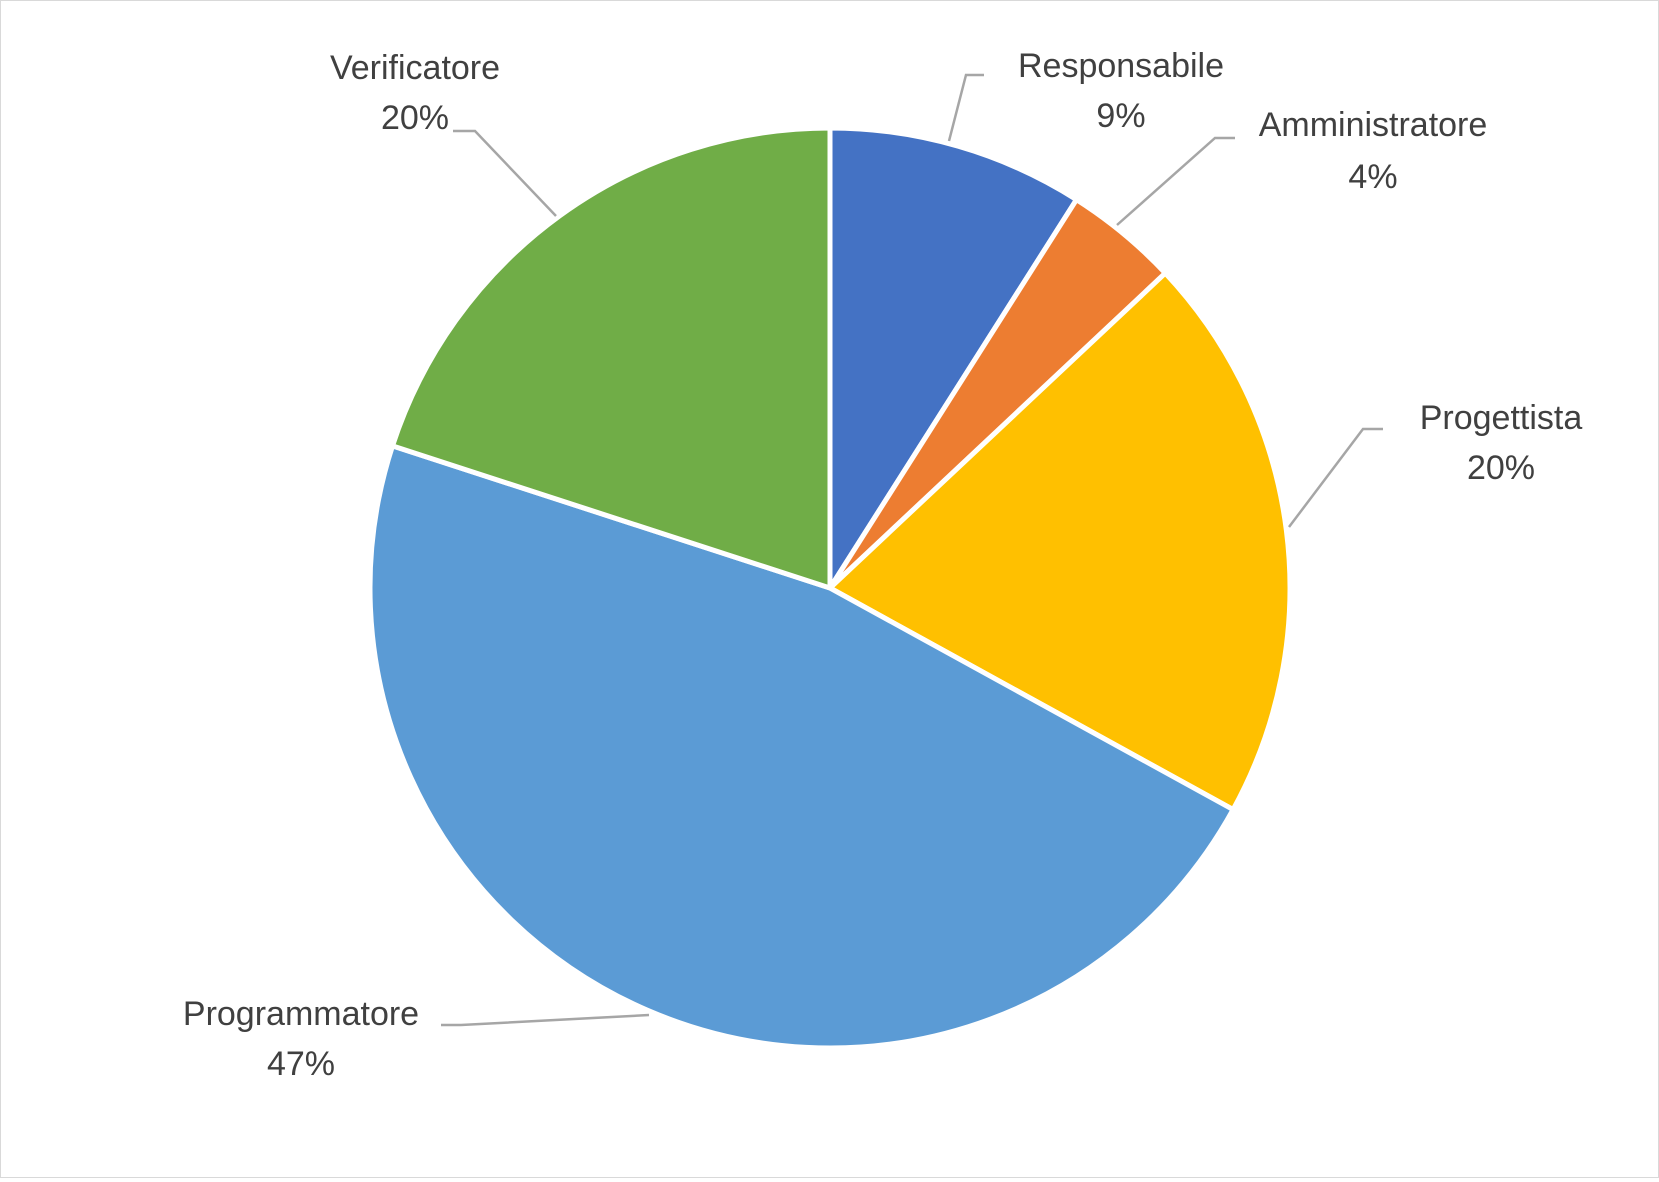 Image resolution: width=1659 pixels, height=1182 pixels. I want to click on pie-slice-verificatore, so click(611, 358).